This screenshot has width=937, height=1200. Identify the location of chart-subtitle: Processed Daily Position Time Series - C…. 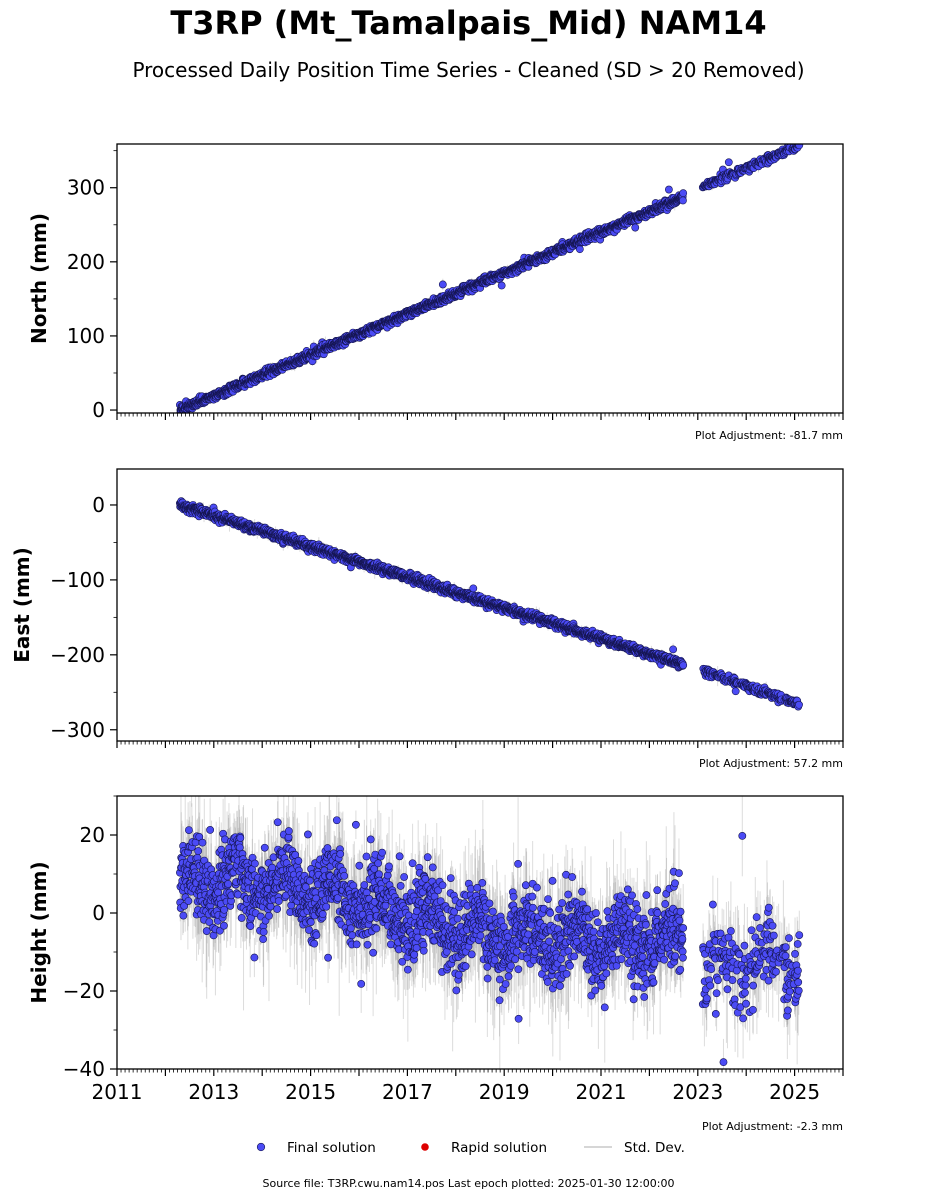
(468, 70).